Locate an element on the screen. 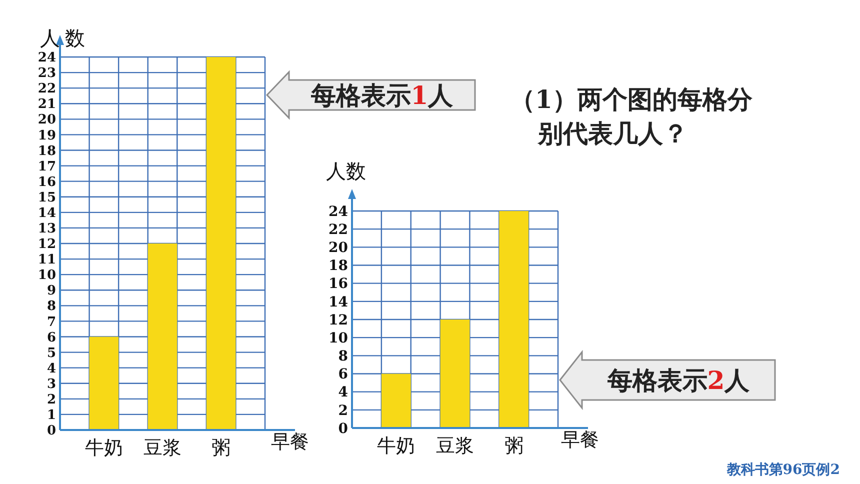 This screenshot has height=484, width=860. y-tick-label: 15 is located at coordinates (47, 198).